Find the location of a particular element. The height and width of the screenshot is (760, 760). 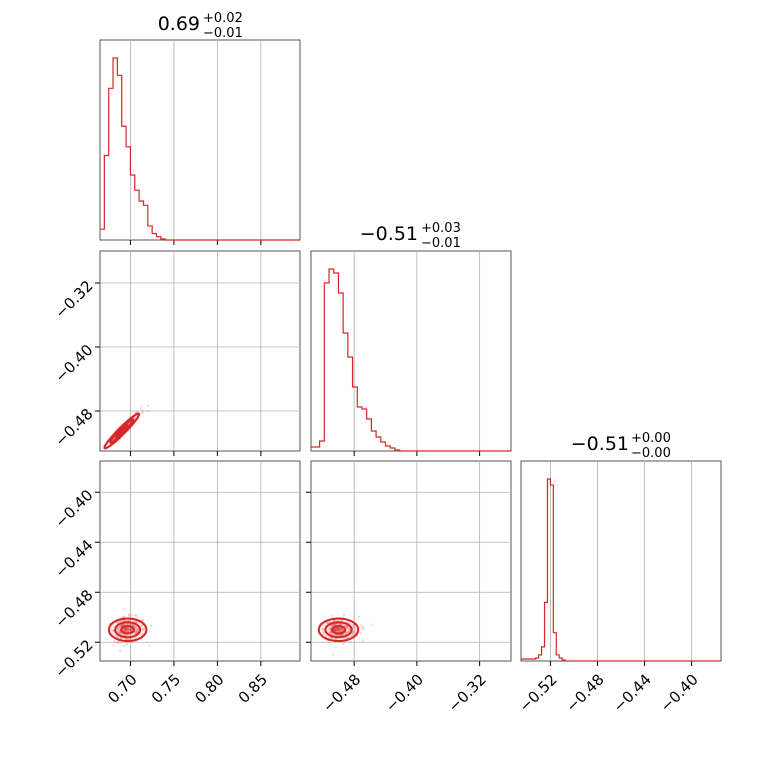

panel-hist-p1 is located at coordinates (411, 353).